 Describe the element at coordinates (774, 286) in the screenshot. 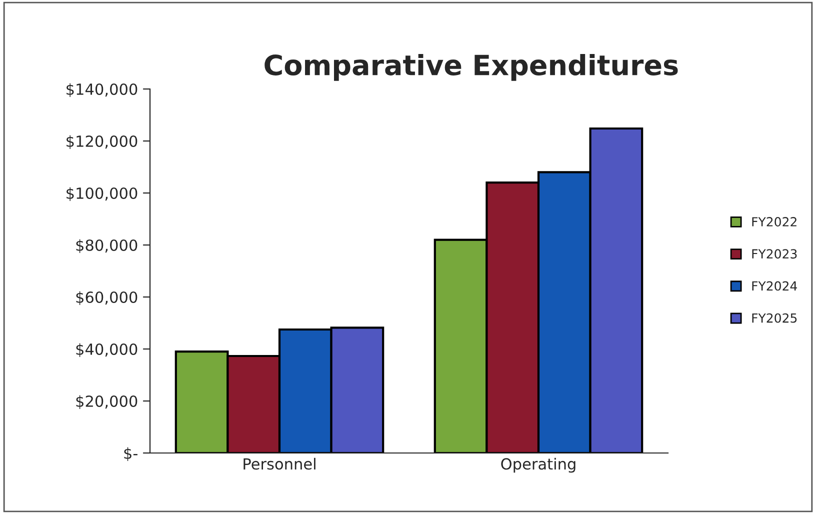

I see `legend-label: FY2024` at that location.